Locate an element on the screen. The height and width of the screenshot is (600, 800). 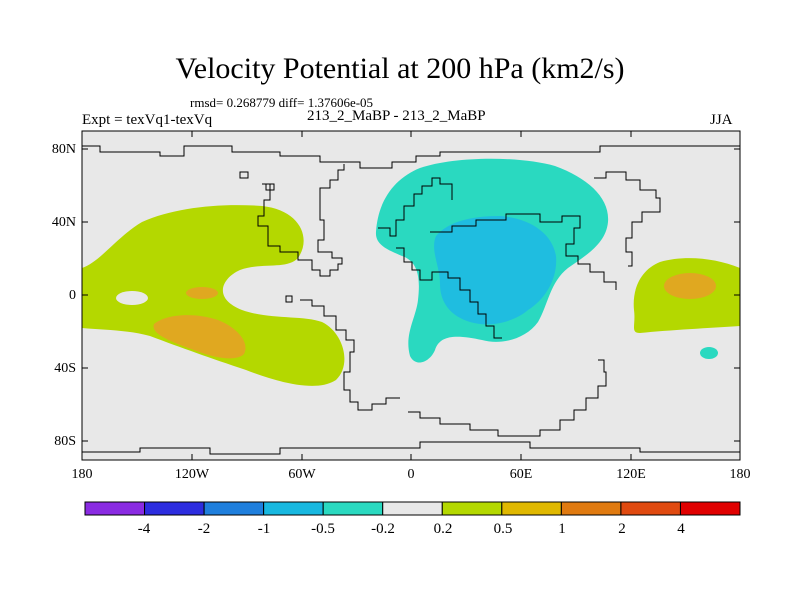
coast-antarctica is located at coordinates (411, 448).